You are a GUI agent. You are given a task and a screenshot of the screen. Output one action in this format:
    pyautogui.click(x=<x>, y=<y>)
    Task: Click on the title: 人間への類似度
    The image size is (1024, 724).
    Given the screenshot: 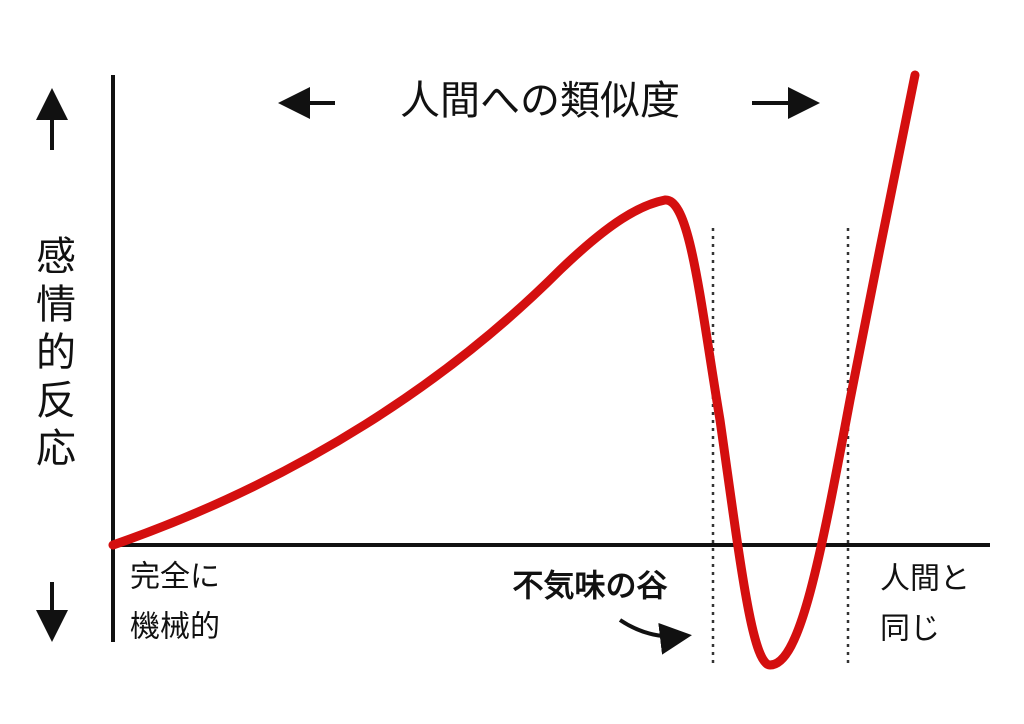 What is the action you would take?
    pyautogui.click(x=540, y=101)
    